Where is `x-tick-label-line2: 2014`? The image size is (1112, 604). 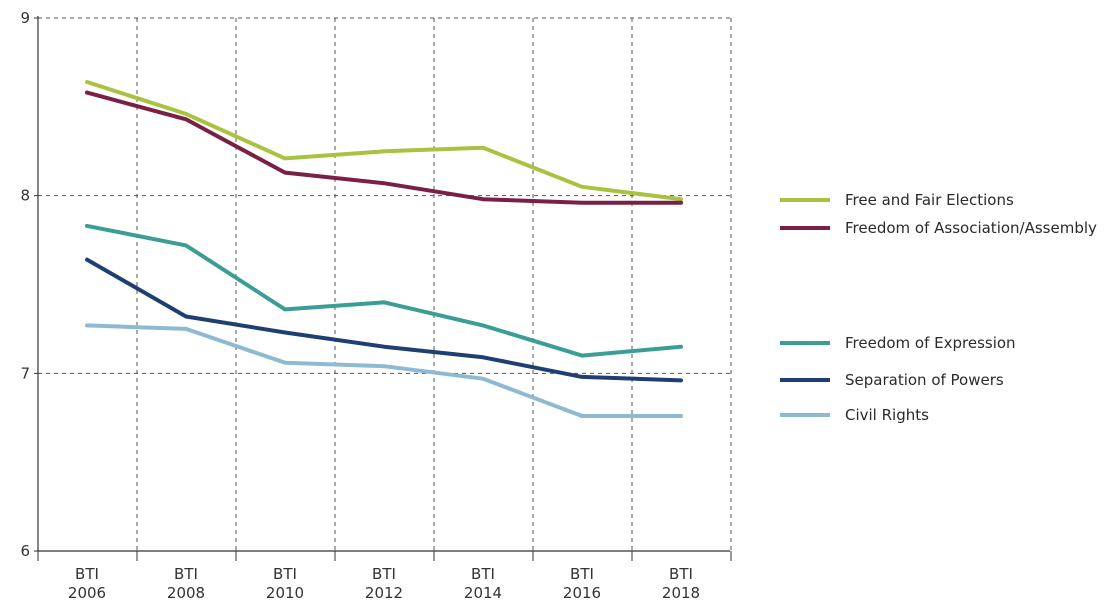 x-tick-label-line2: 2014 is located at coordinates (483, 593).